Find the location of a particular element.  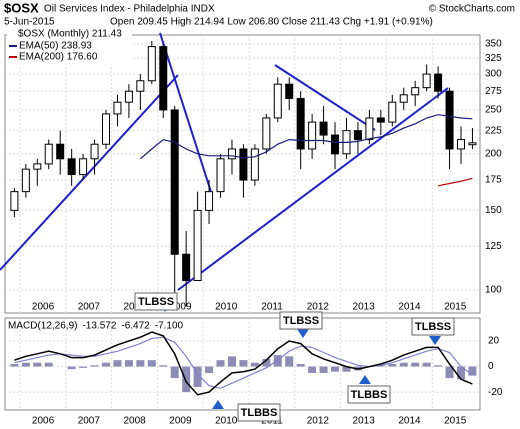

legend-entry: MACD(12,26,9) is located at coordinates (42, 326).